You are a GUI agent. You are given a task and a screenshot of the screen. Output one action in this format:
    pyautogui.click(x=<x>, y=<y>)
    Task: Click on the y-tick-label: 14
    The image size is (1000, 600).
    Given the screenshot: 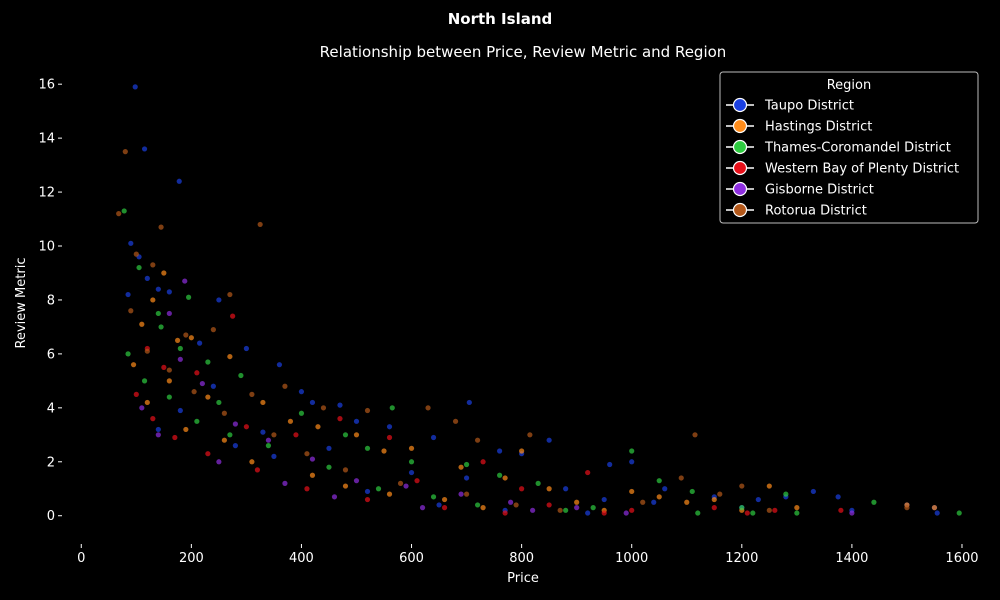 What is the action you would take?
    pyautogui.click(x=46, y=139)
    